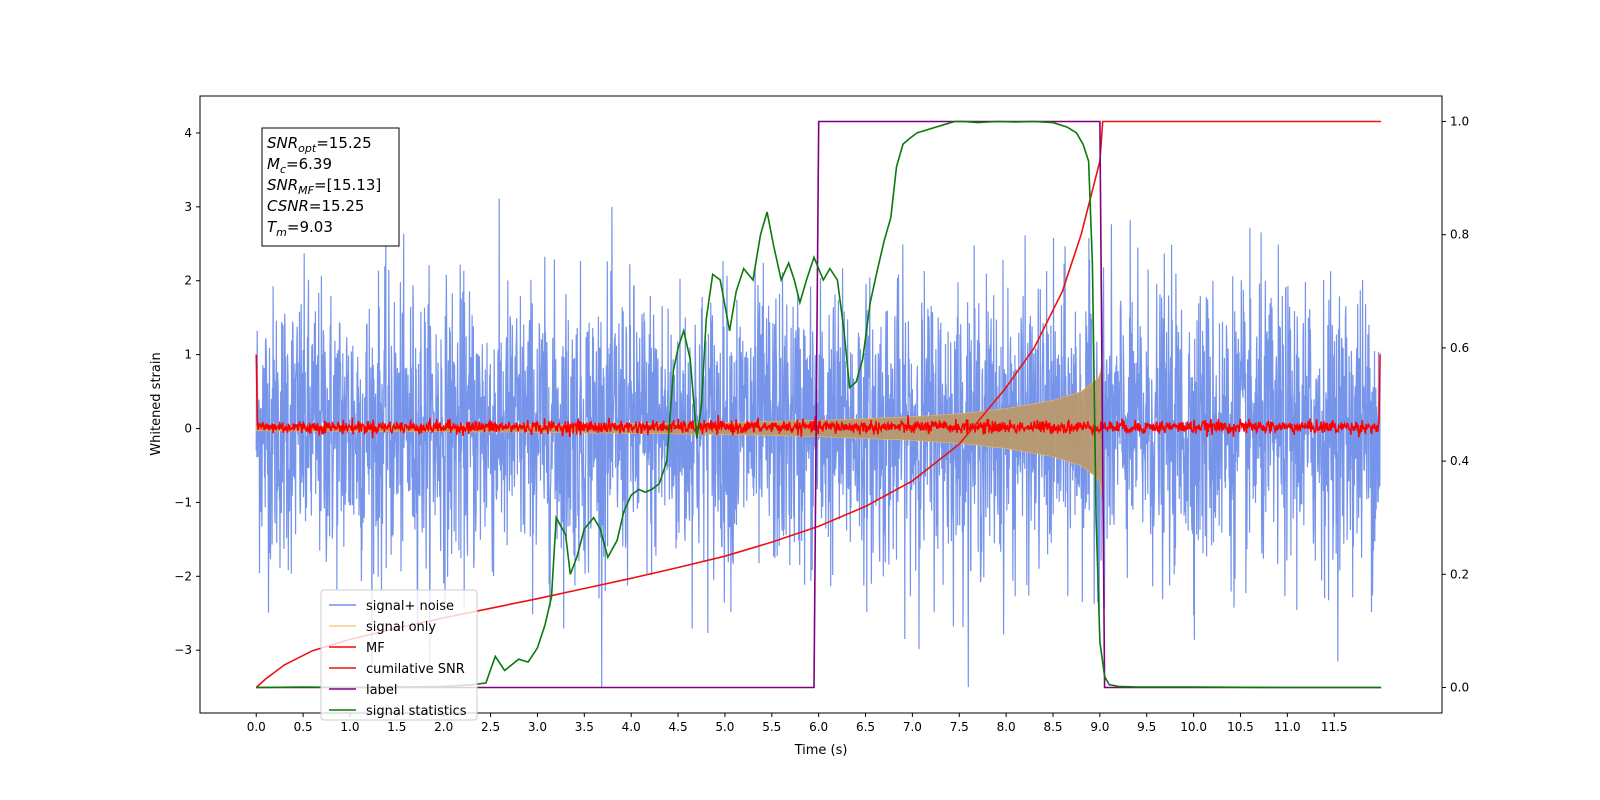 The height and width of the screenshot is (800, 1600). I want to click on x-tick-label: 3.0, so click(537, 727).